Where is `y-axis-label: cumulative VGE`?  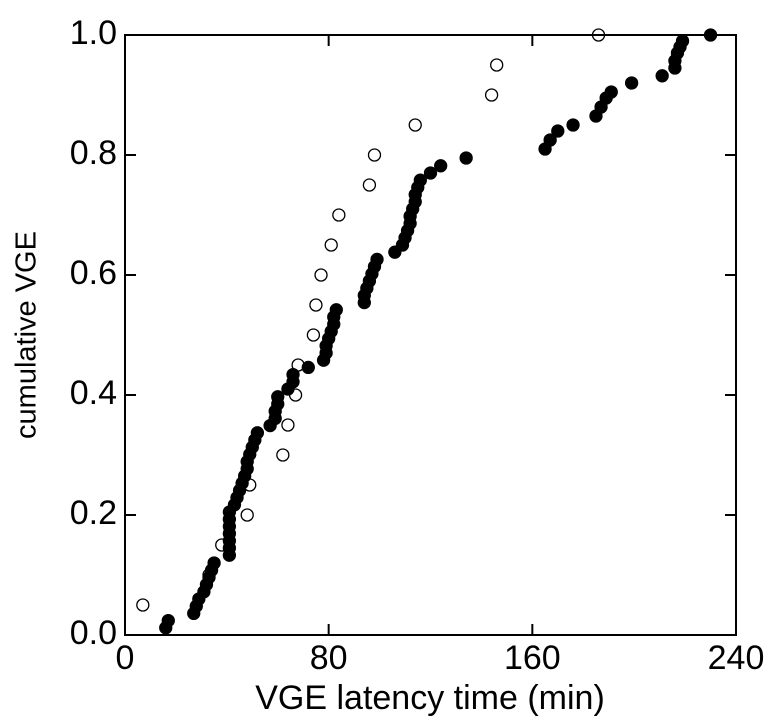 y-axis-label: cumulative VGE is located at coordinates (27, 335).